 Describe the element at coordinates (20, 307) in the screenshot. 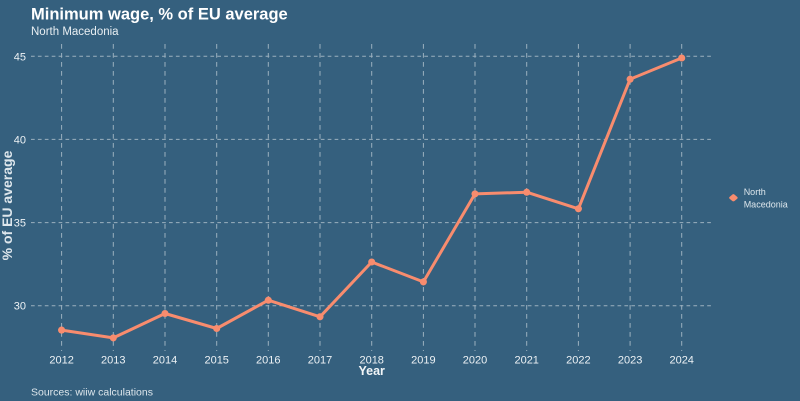

I see `svg-text: 30` at that location.